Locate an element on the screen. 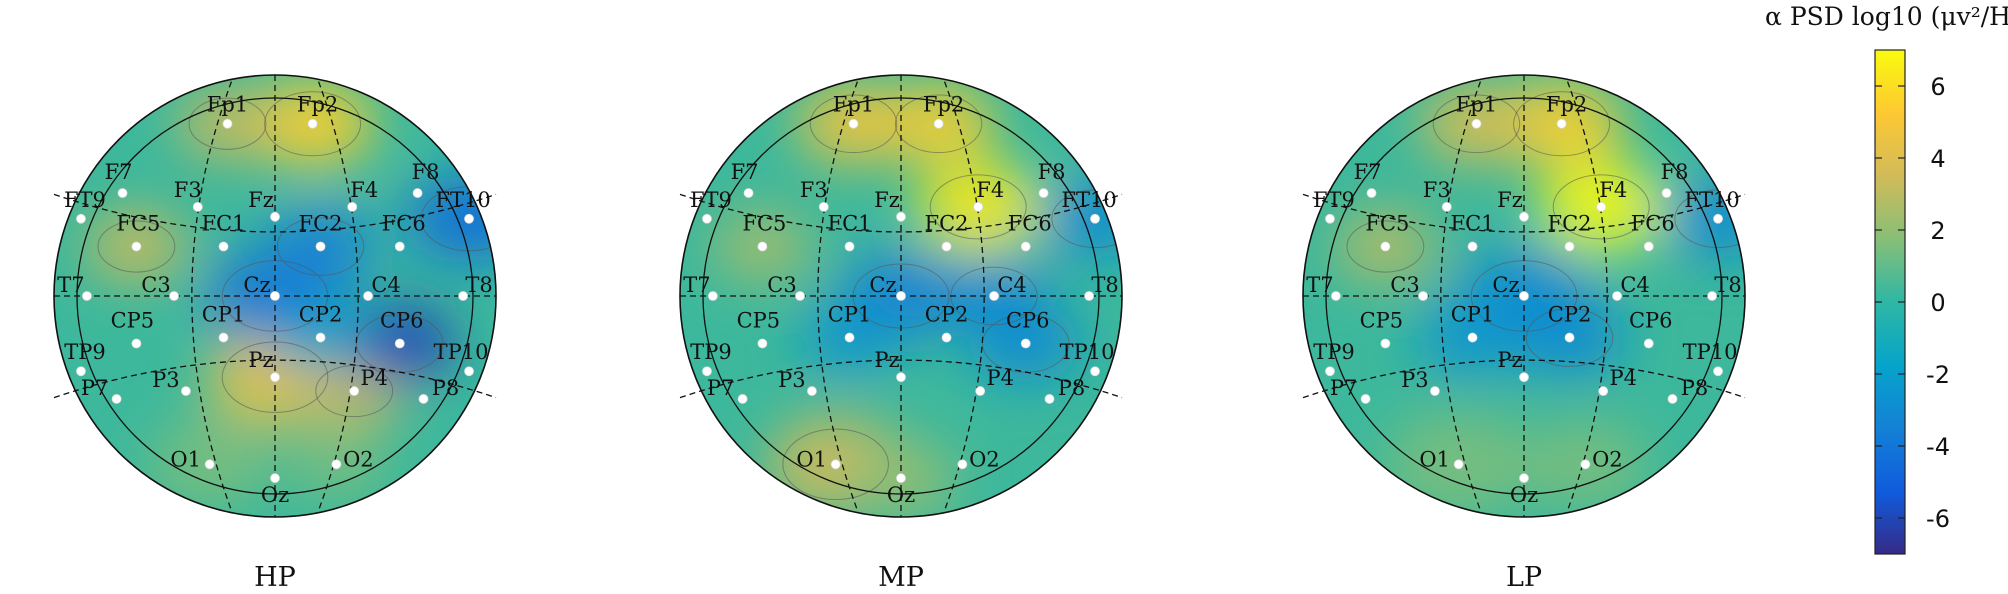  electrode-dot-fc1 is located at coordinates (223, 246).